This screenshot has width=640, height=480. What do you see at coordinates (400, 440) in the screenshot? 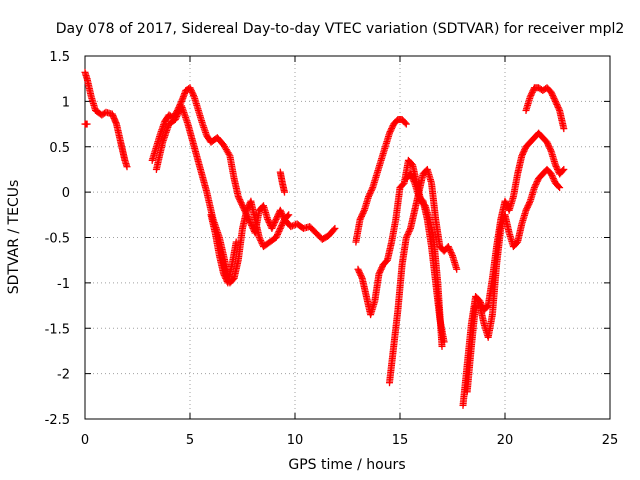
I see `x-tick-label: 15` at bounding box center [400, 440].